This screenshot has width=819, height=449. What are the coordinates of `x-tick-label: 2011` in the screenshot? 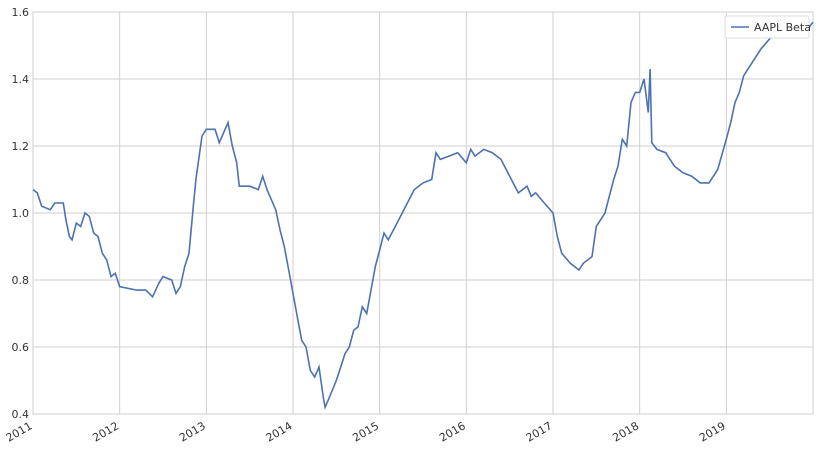 It's located at (19, 431).